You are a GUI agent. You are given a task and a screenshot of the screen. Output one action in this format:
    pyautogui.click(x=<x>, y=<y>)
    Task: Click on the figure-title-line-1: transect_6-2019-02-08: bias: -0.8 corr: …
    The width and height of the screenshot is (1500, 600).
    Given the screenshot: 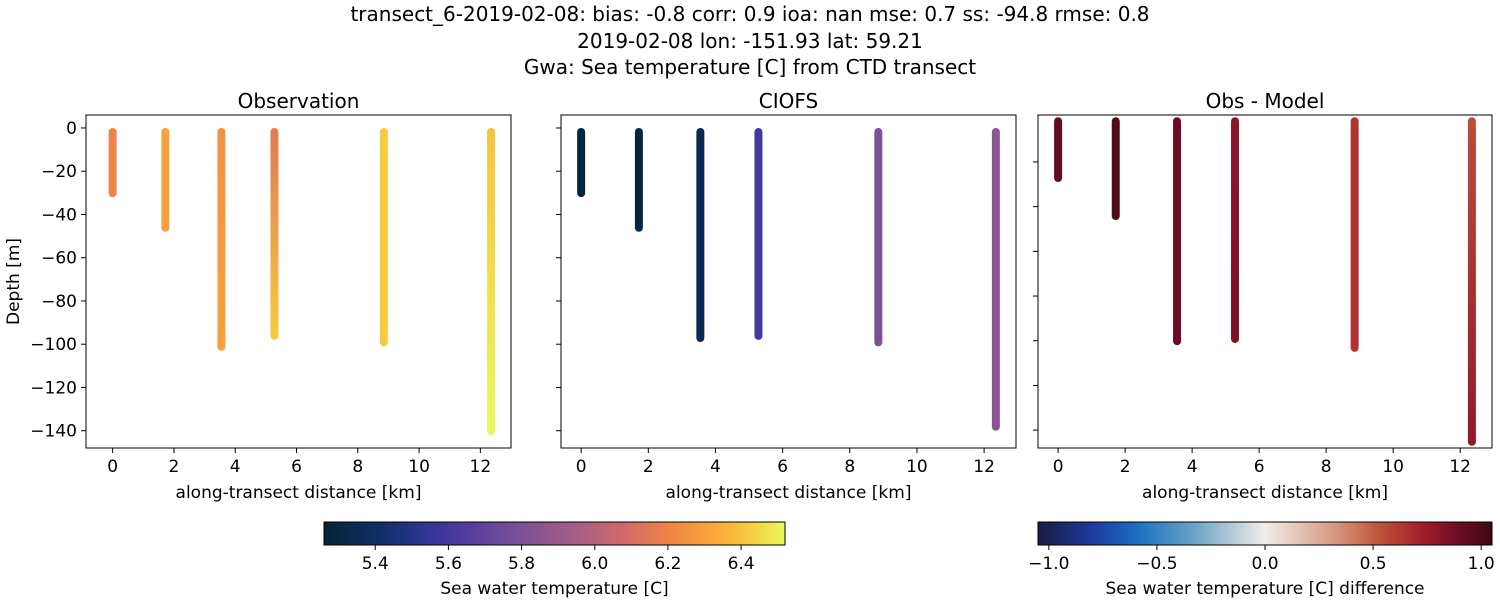 What is the action you would take?
    pyautogui.click(x=750, y=14)
    